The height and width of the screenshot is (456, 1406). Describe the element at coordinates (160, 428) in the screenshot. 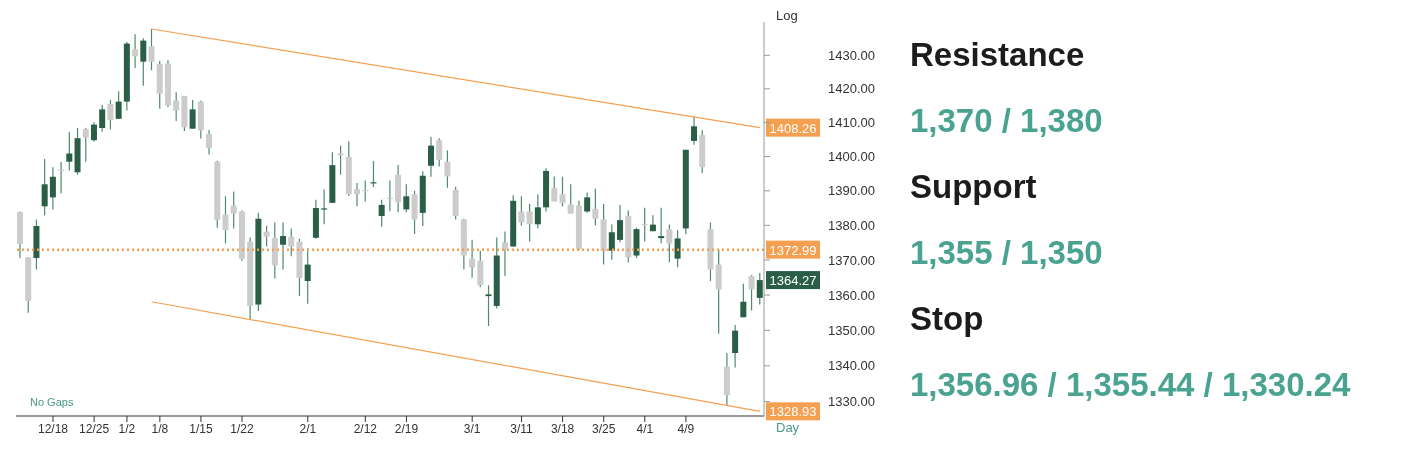

I see `x-tick-label: 1/8` at that location.